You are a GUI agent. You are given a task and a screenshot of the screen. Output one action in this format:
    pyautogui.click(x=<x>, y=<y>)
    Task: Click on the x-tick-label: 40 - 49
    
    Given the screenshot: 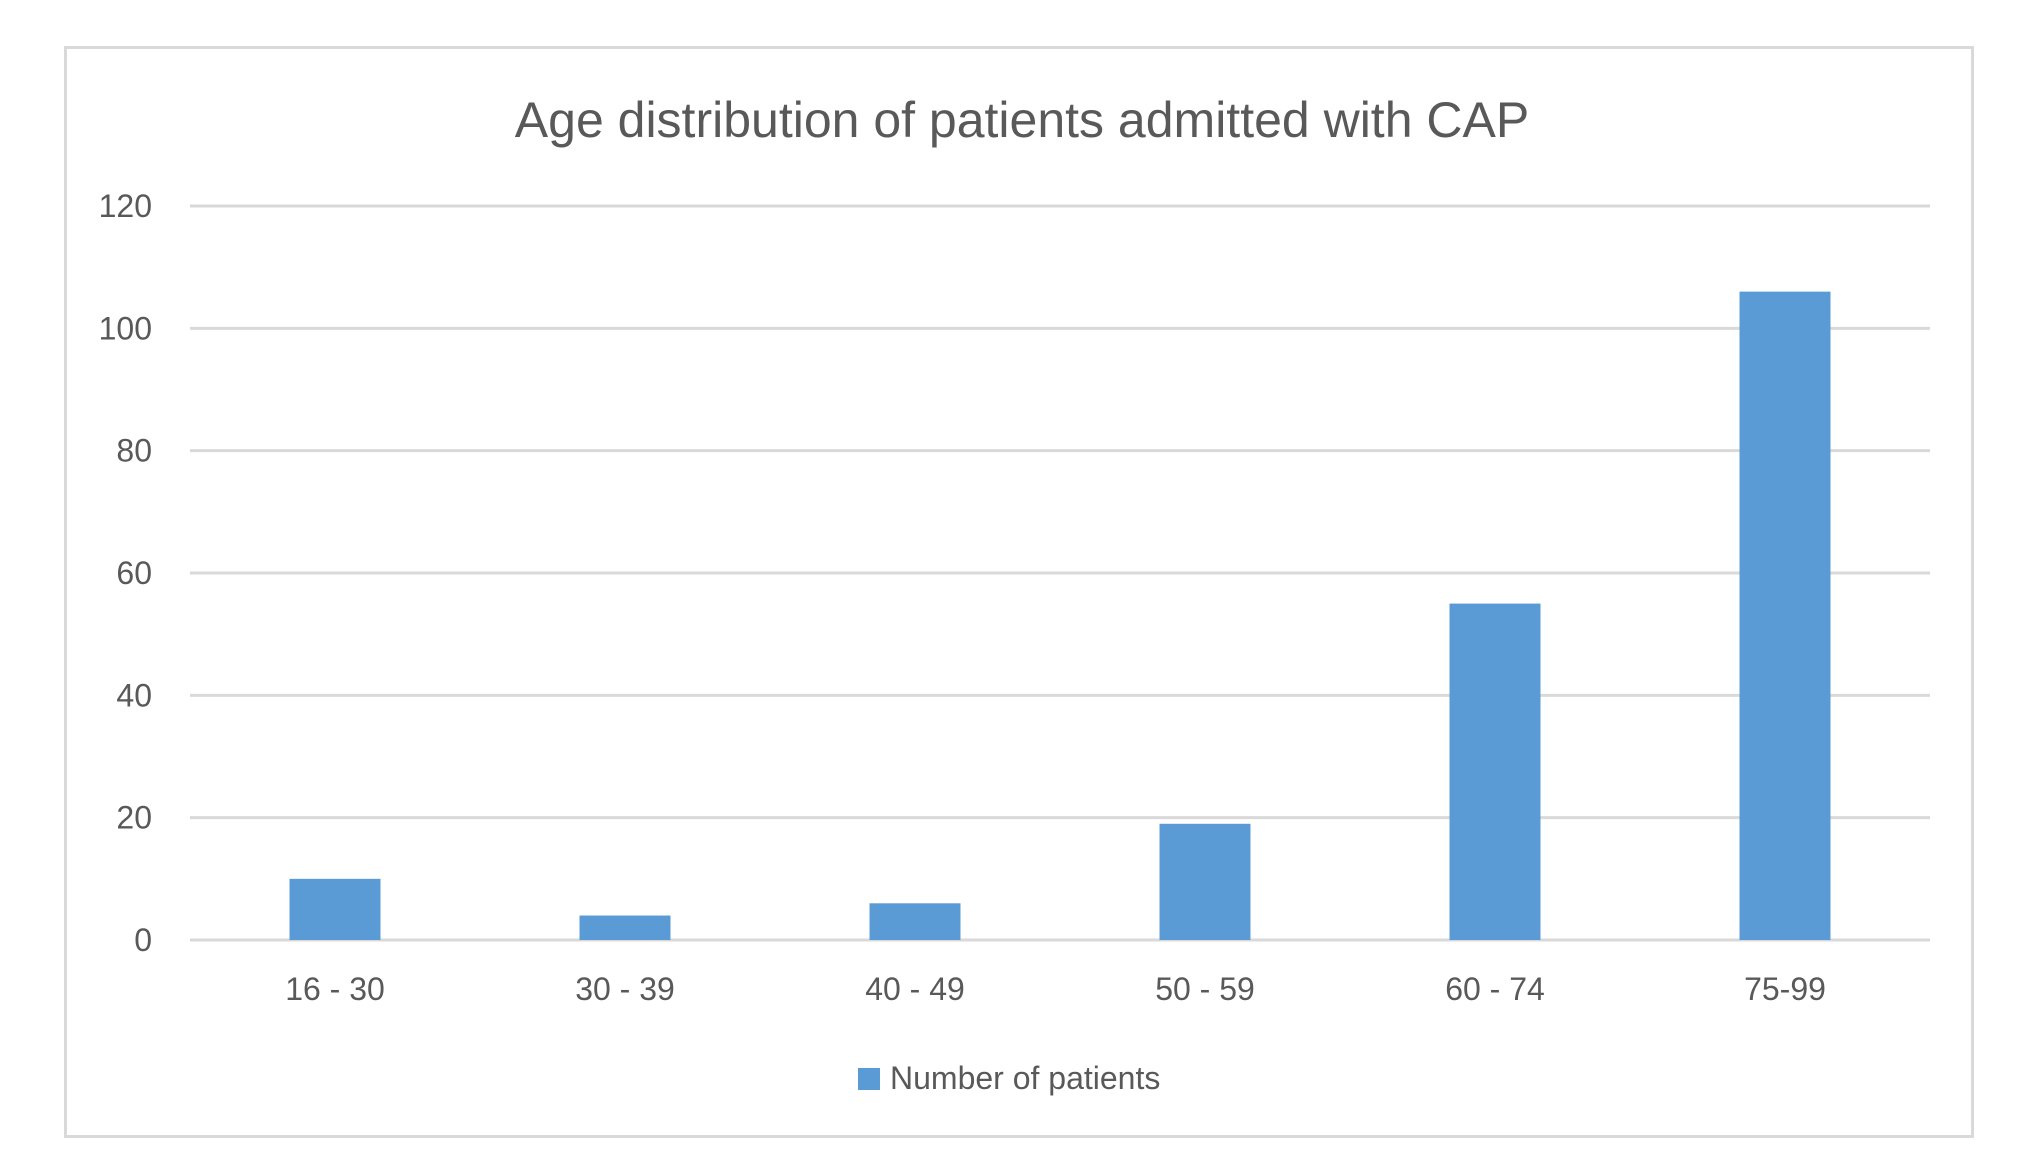 What is the action you would take?
    pyautogui.click(x=915, y=989)
    